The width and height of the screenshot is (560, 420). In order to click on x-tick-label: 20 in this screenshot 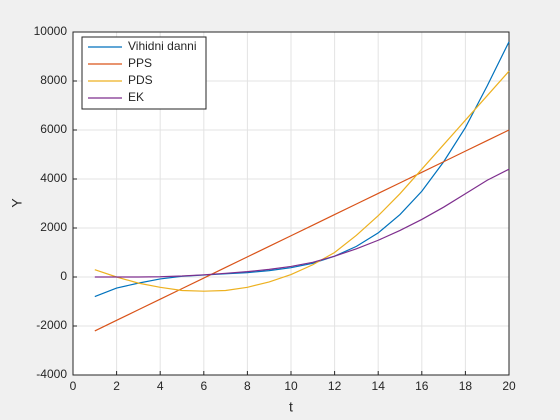, I will do `click(509, 386)`.